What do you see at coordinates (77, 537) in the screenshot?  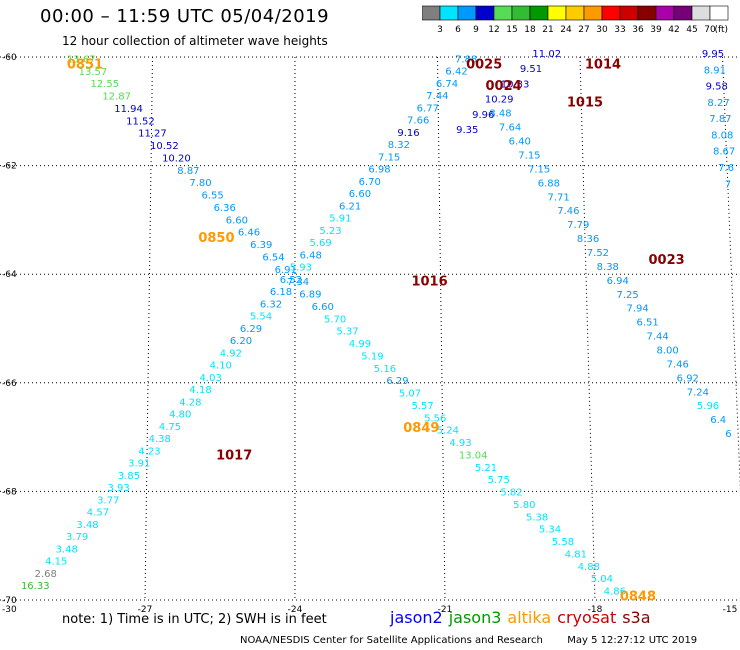 I see `wave-height-value: 3.79` at bounding box center [77, 537].